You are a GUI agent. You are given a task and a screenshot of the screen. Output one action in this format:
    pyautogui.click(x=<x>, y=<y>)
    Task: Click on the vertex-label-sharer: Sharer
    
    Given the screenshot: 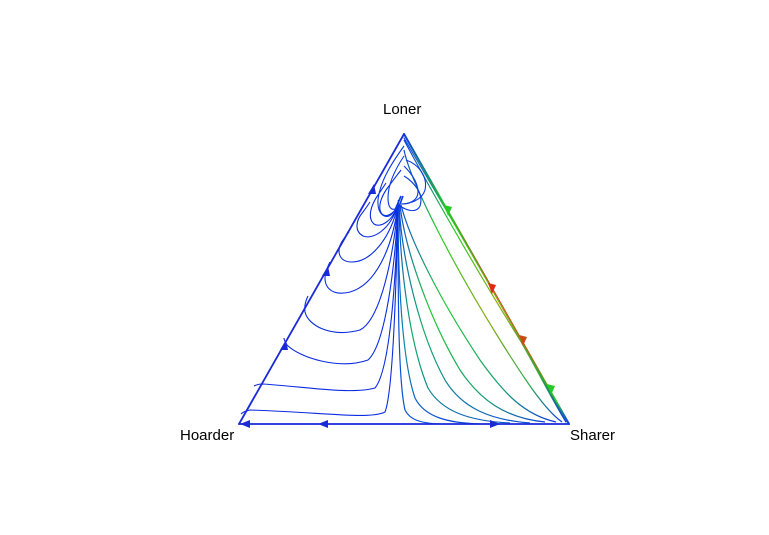 What is the action you would take?
    pyautogui.click(x=593, y=435)
    